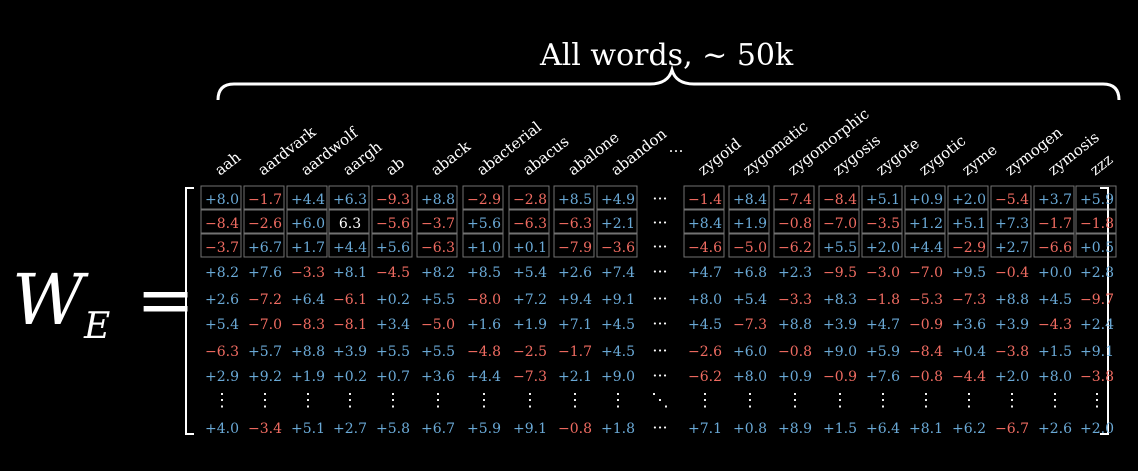 This screenshot has height=471, width=1138. What do you see at coordinates (926, 300) in the screenshot?
I see `matrix-cell: −5.3` at bounding box center [926, 300].